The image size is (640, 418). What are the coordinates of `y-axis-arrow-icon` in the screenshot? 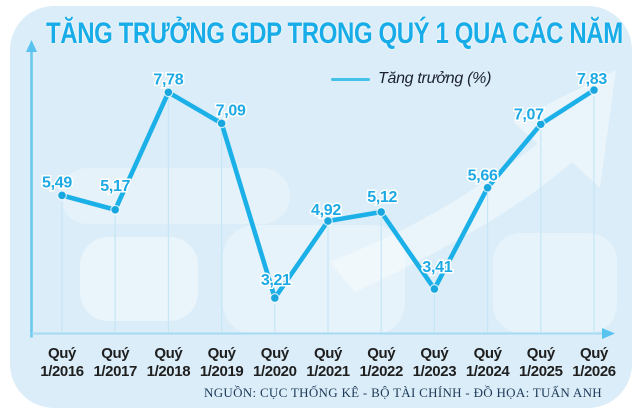 It's located at (31, 46).